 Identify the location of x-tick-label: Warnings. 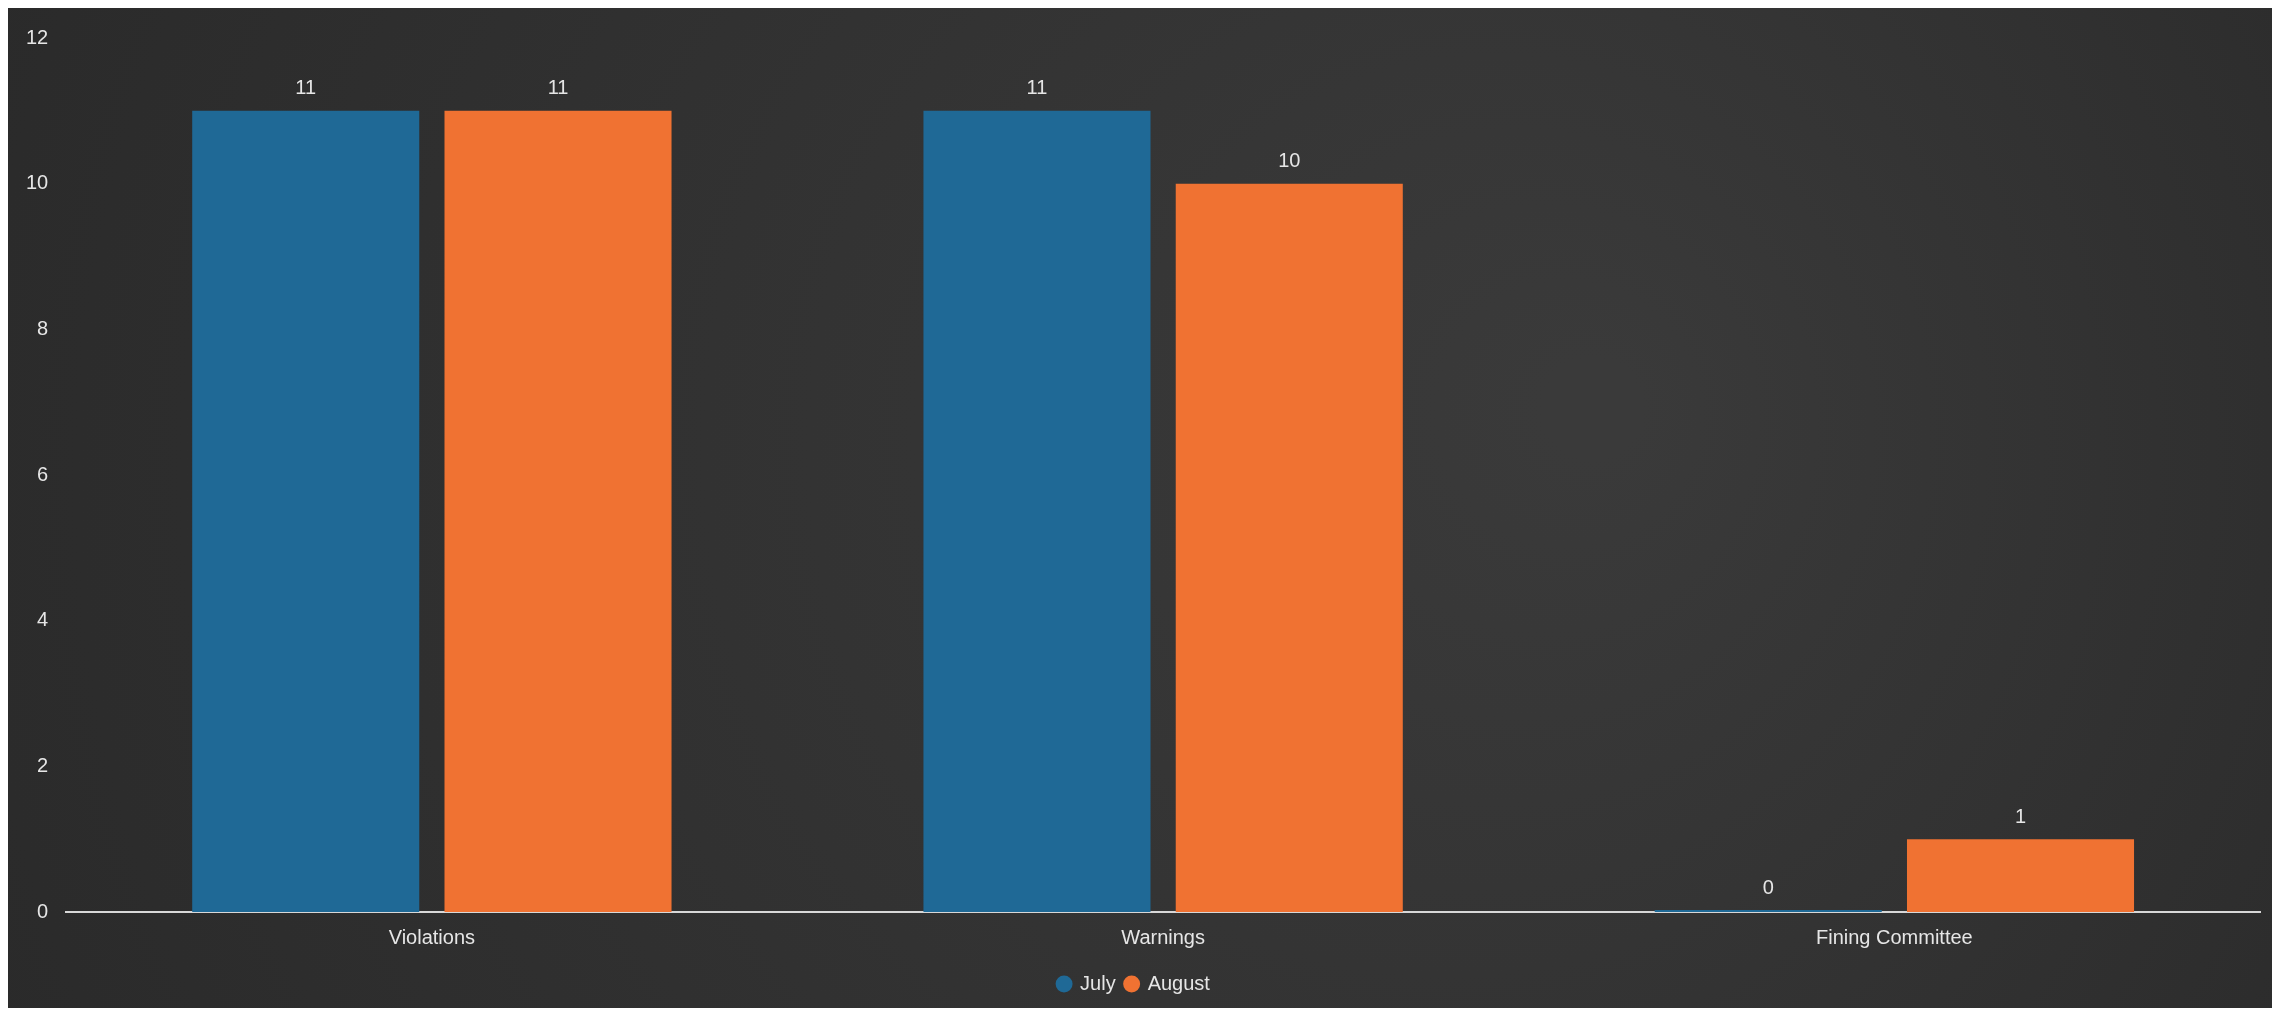
(1163, 936).